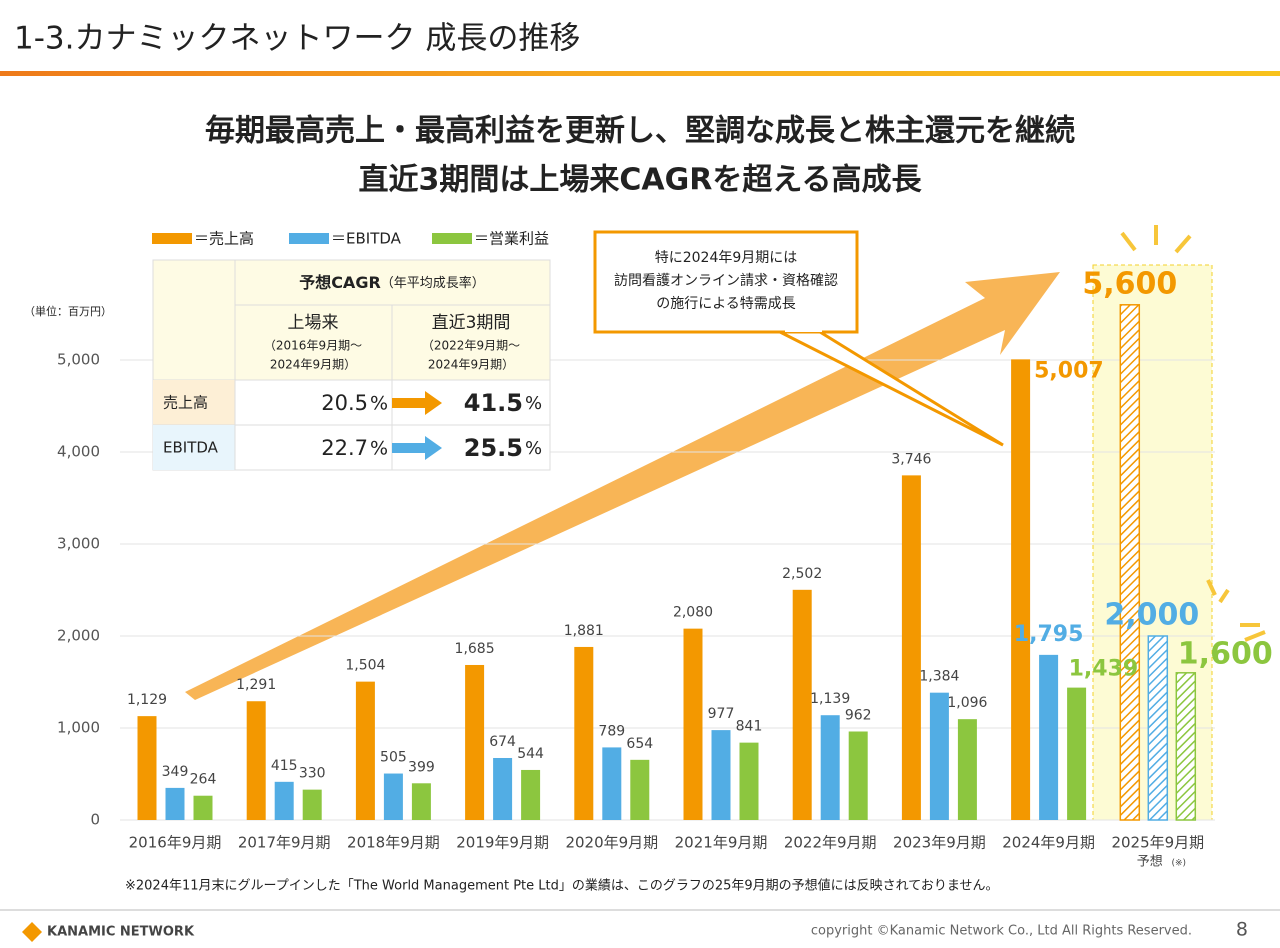 The width and height of the screenshot is (1280, 948). I want to click on table-text: （2022年9月期～, so click(471, 346).